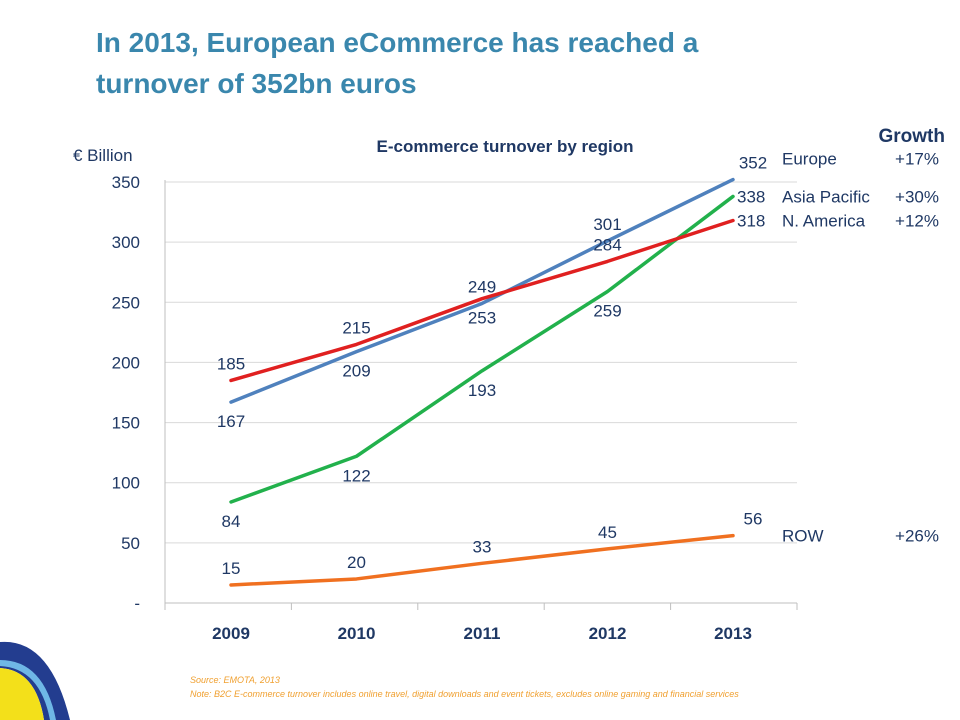  I want to click on data-label-europe-2011: 249, so click(482, 286).